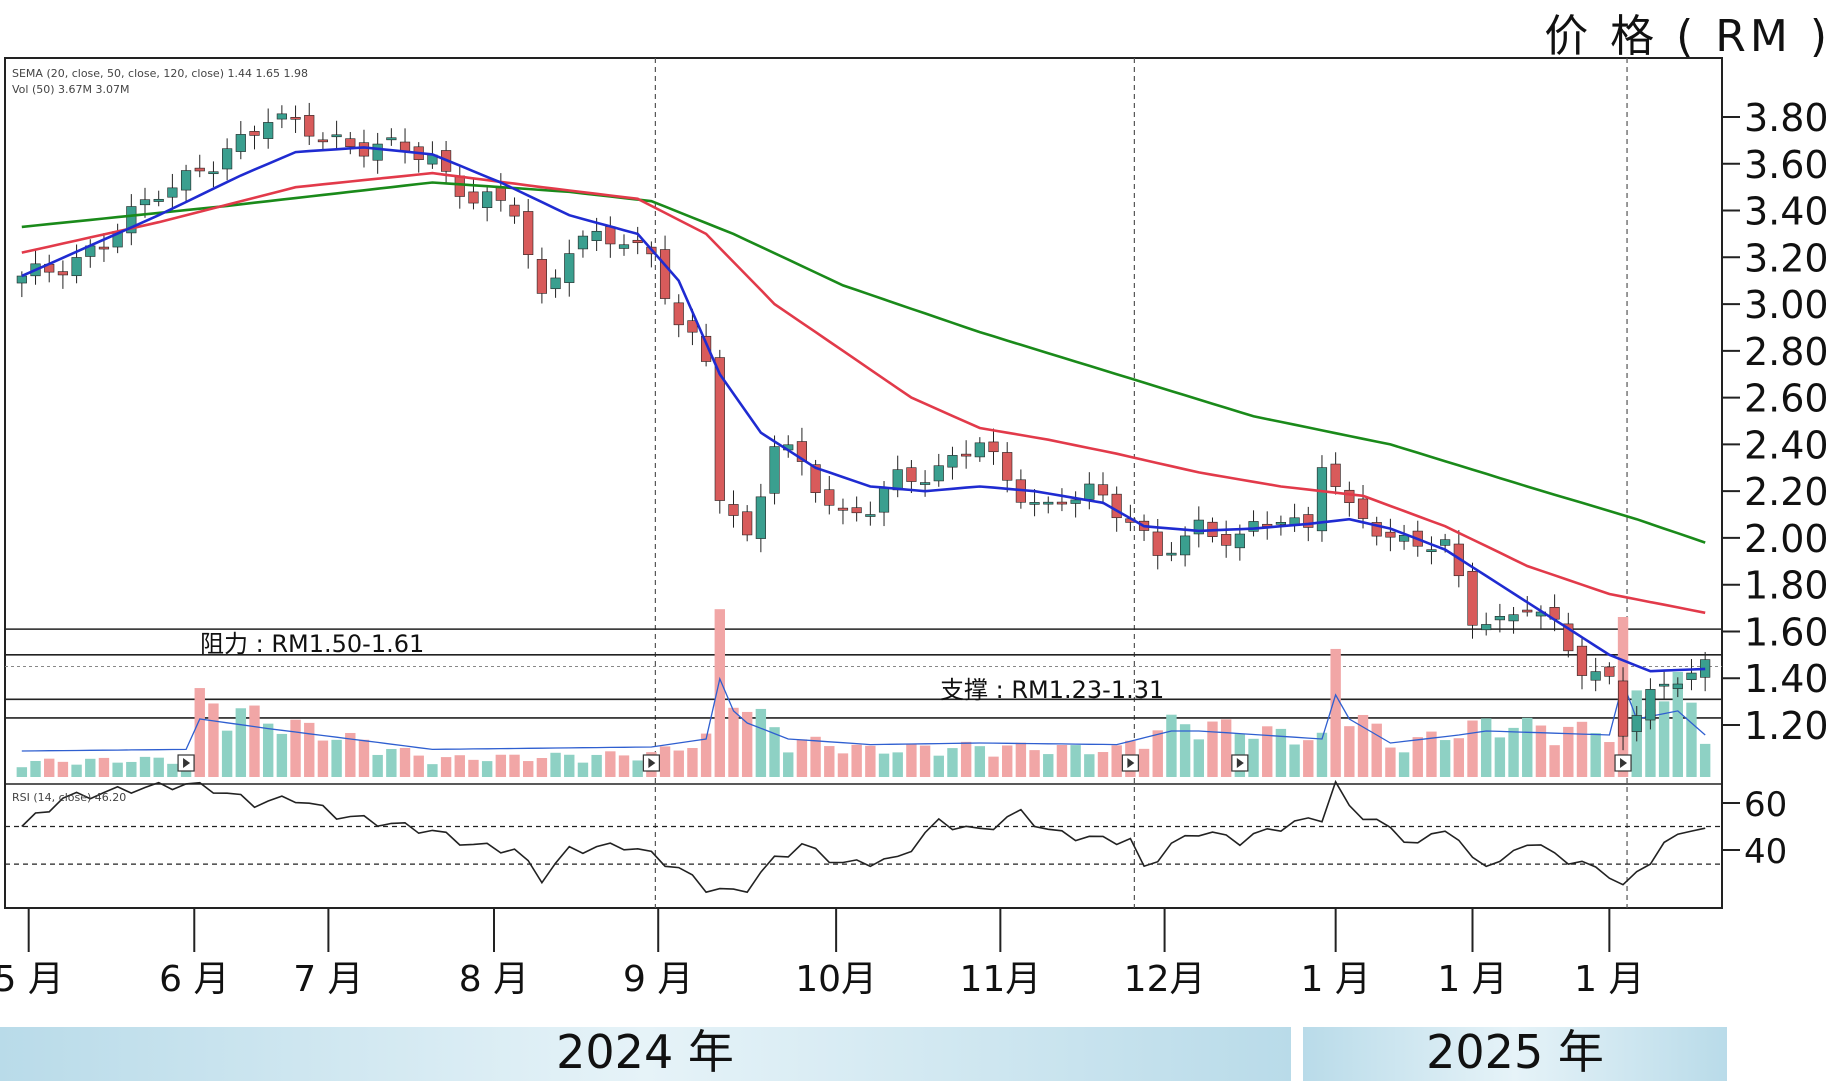  Describe the element at coordinates (1786, 679) in the screenshot. I see `price-tick-label: 1.40` at that location.